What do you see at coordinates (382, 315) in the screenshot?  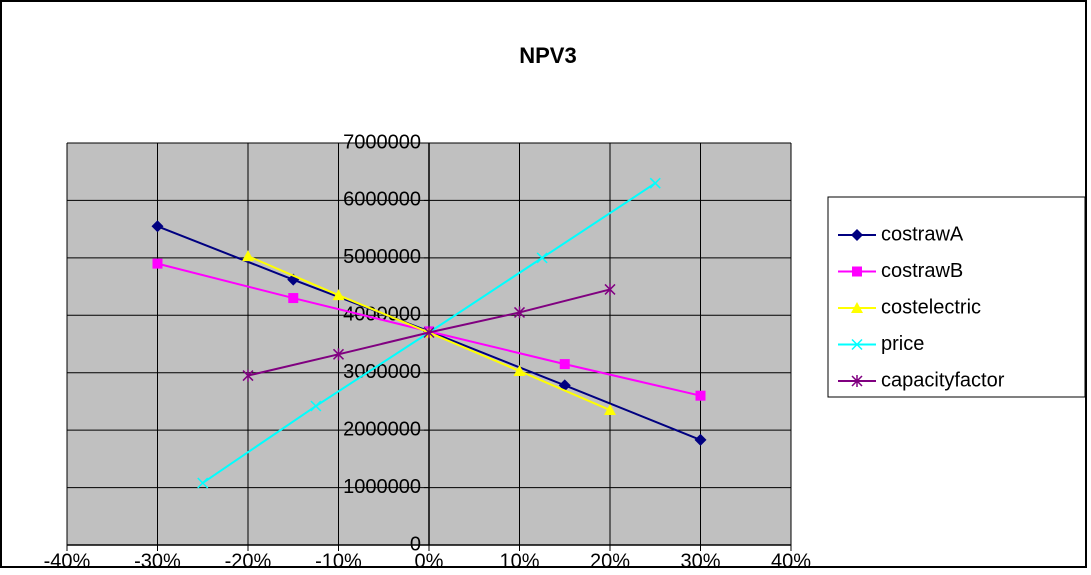 I see `y-tick-label: 4000000` at bounding box center [382, 315].